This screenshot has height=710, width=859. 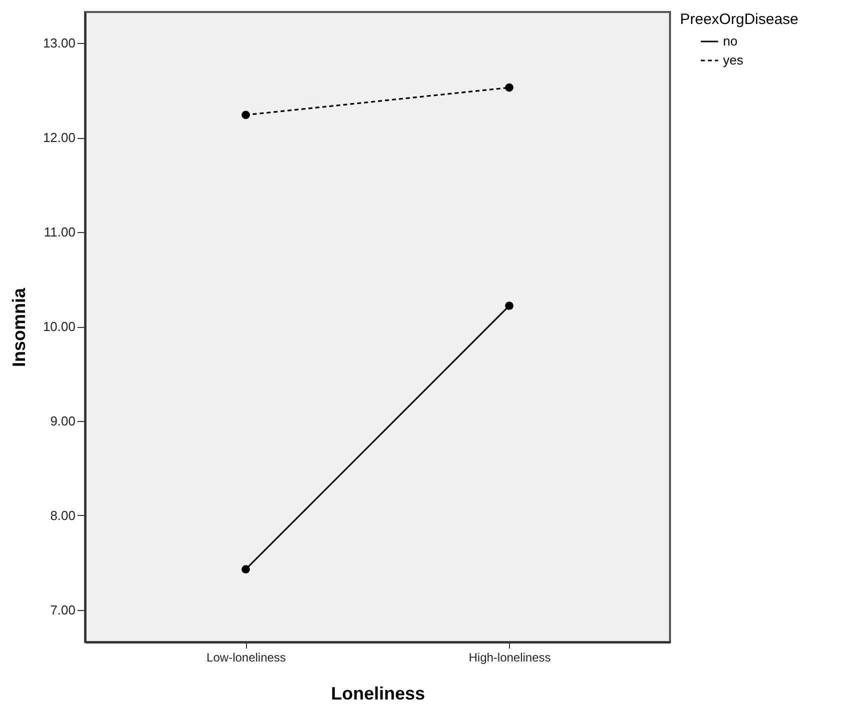 What do you see at coordinates (63, 610) in the screenshot?
I see `y-tick-label: 7.00` at bounding box center [63, 610].